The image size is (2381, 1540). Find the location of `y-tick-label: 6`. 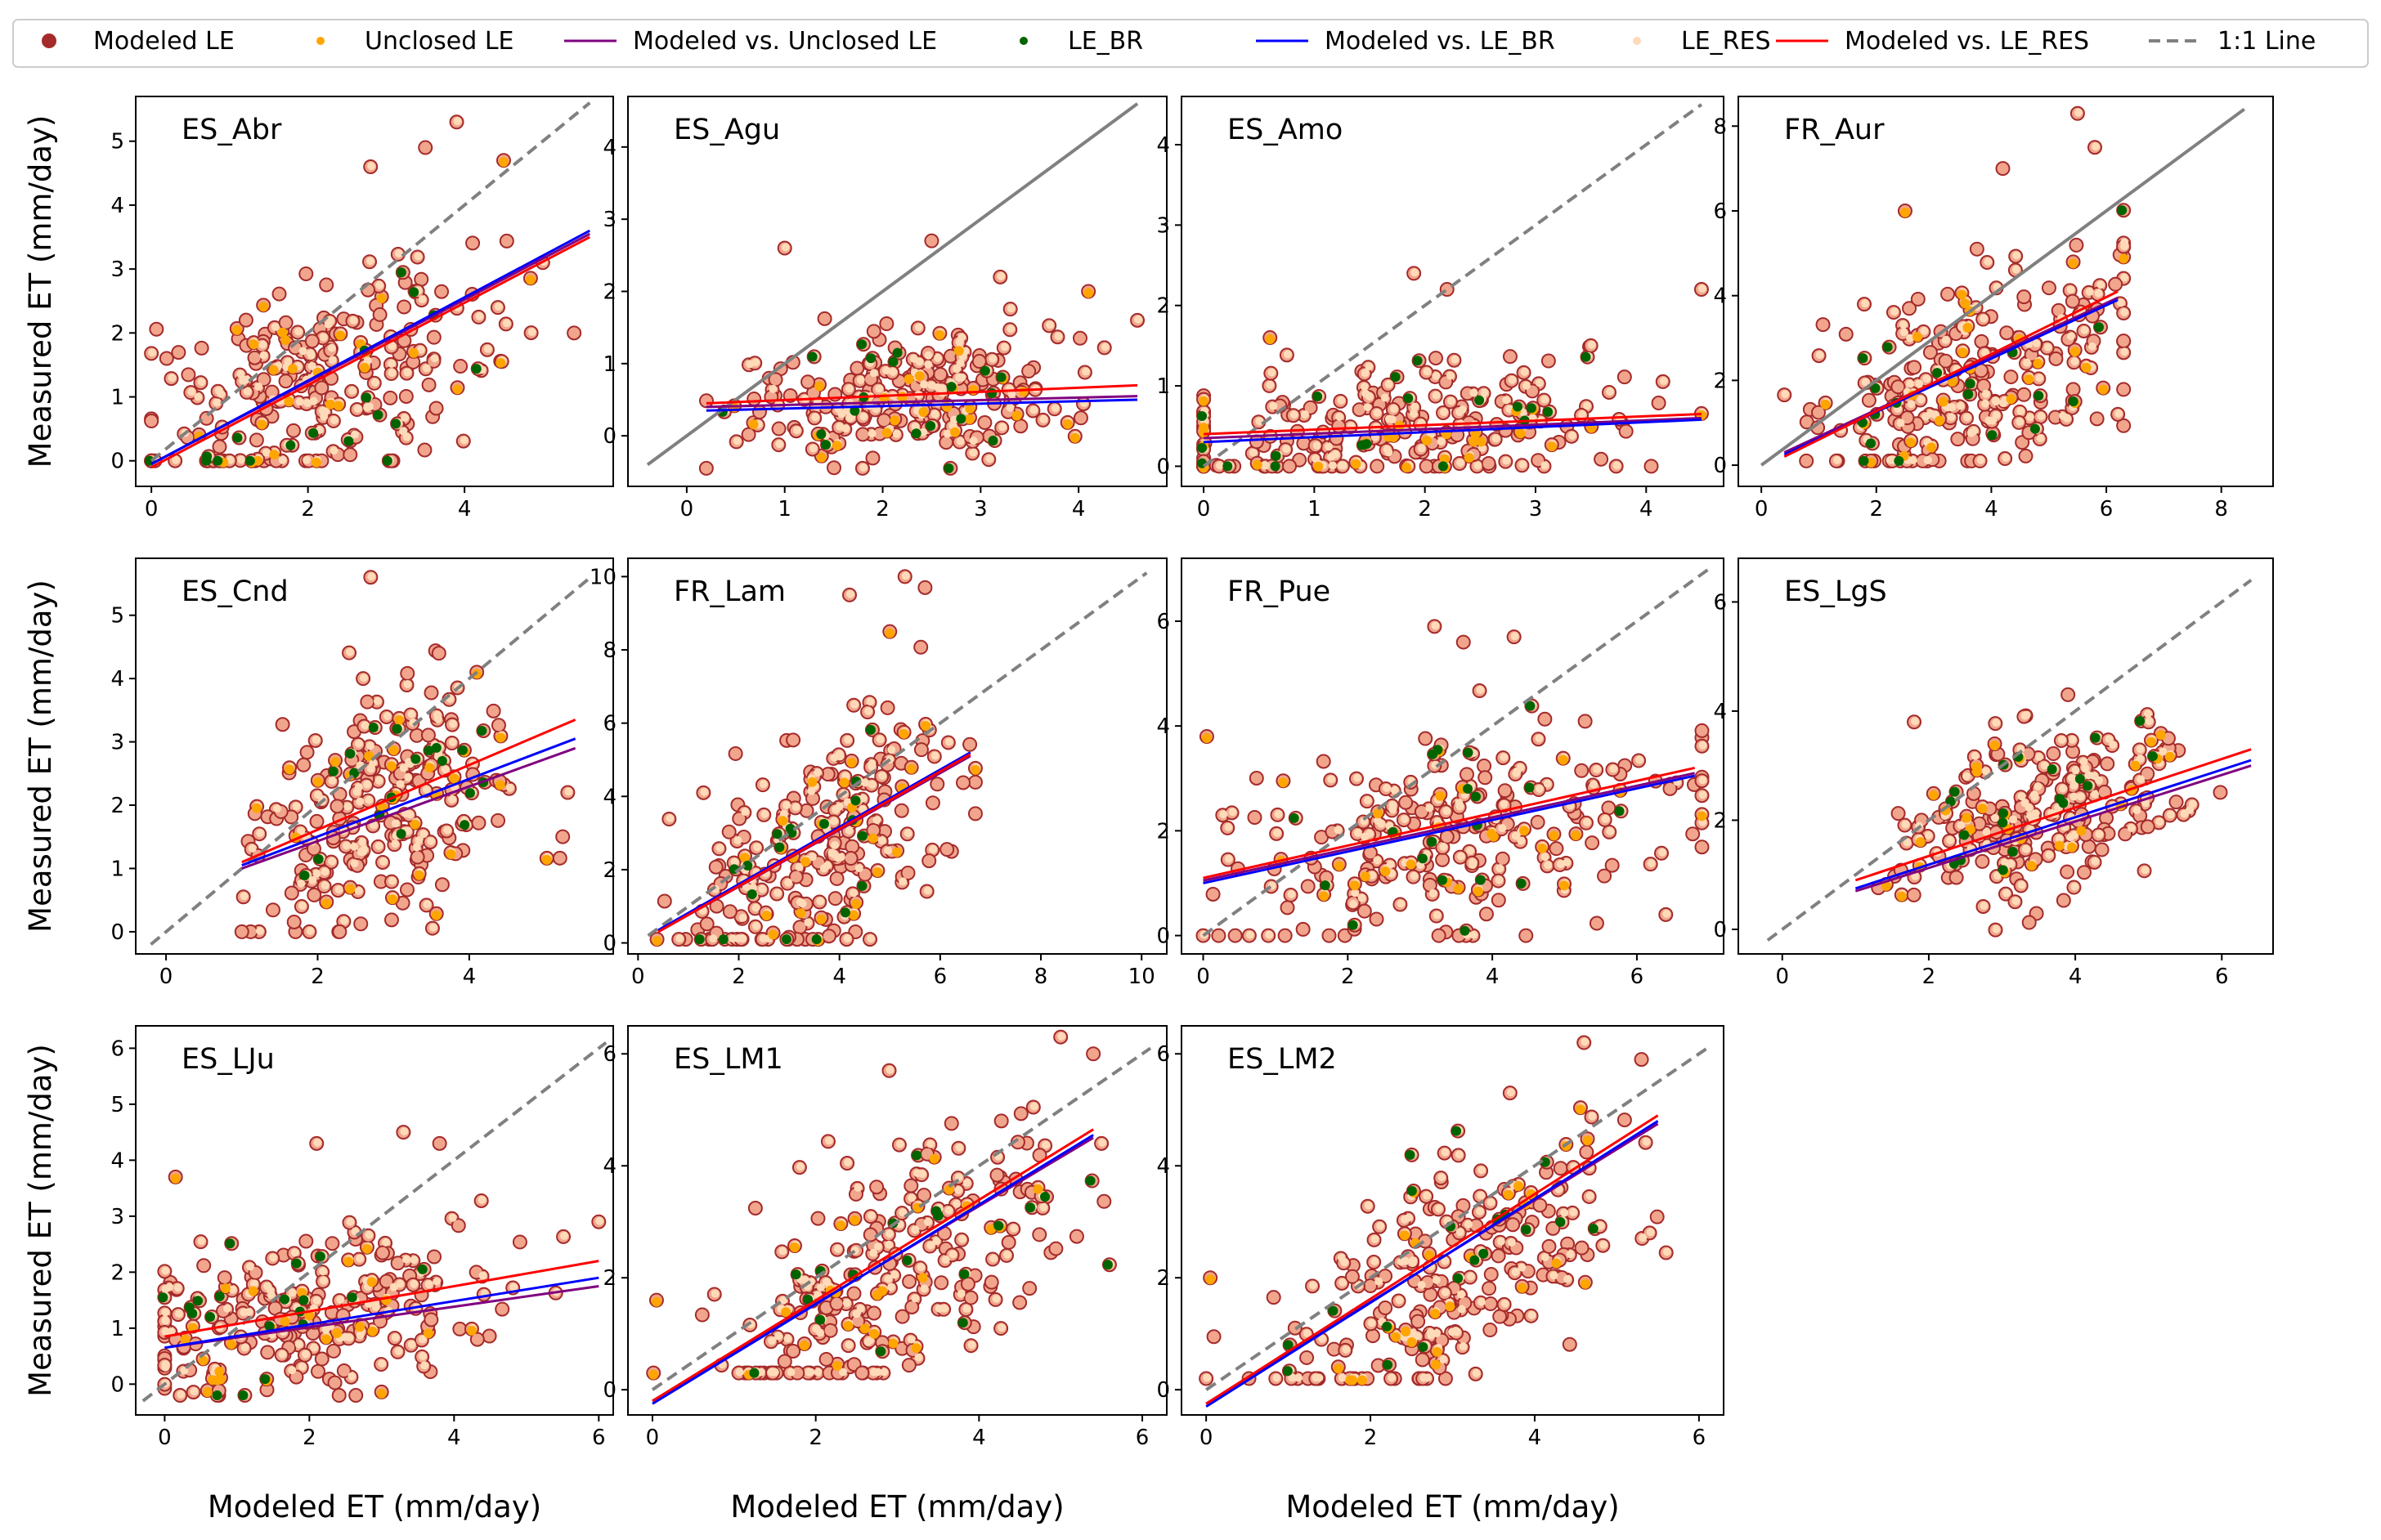

y-tick-label: 6 is located at coordinates (1163, 1054).